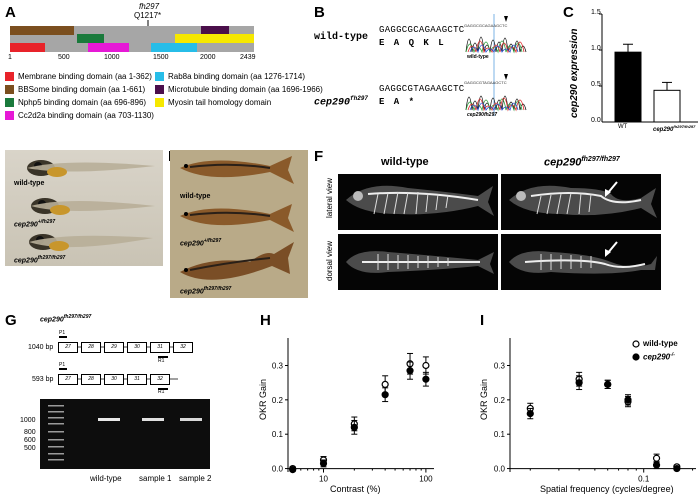 This screenshot has width=700, height=497. Describe the element at coordinates (91, 168) in the screenshot. I see `larva-wt` at that location.